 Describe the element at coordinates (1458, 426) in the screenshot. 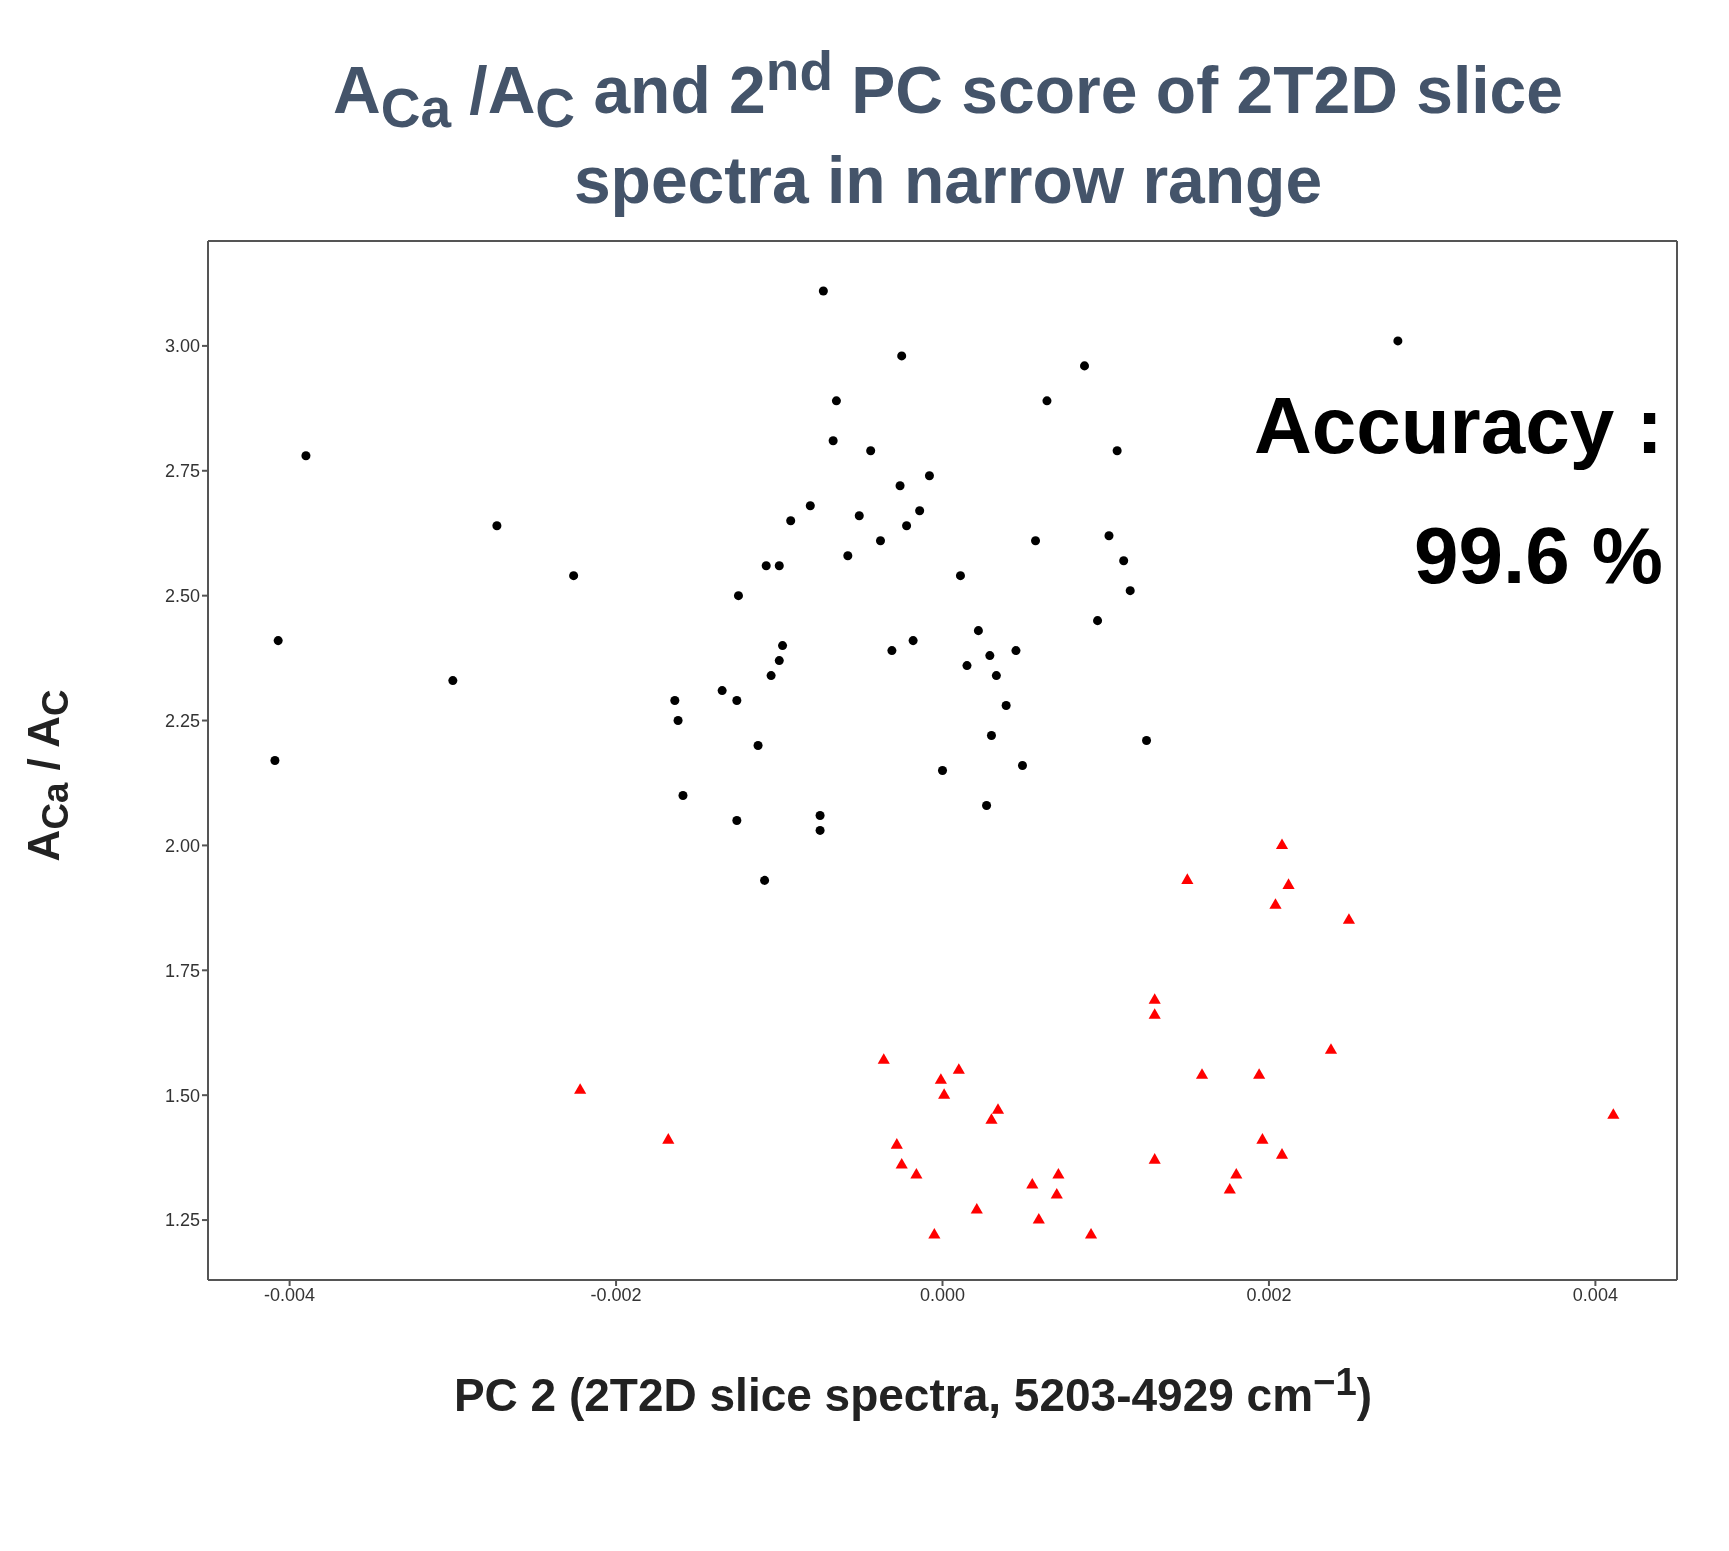

I see `annotation: Accuracy :` at that location.